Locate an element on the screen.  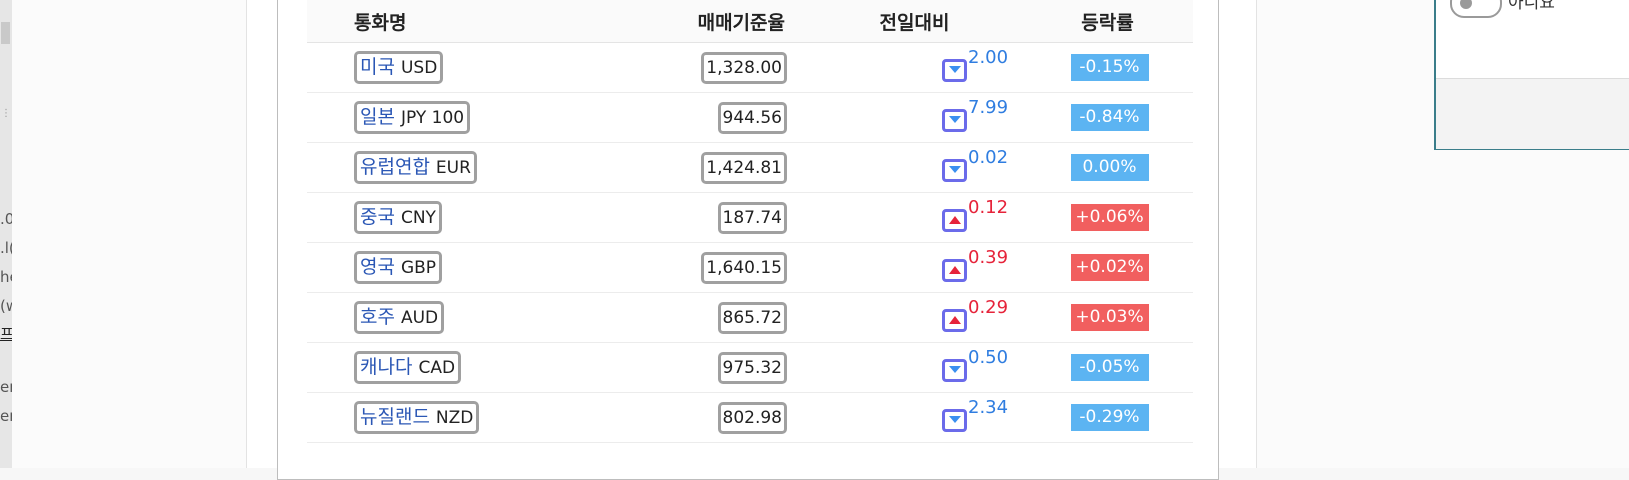
currency-name: 뉴질랜드 is located at coordinates (395, 417).